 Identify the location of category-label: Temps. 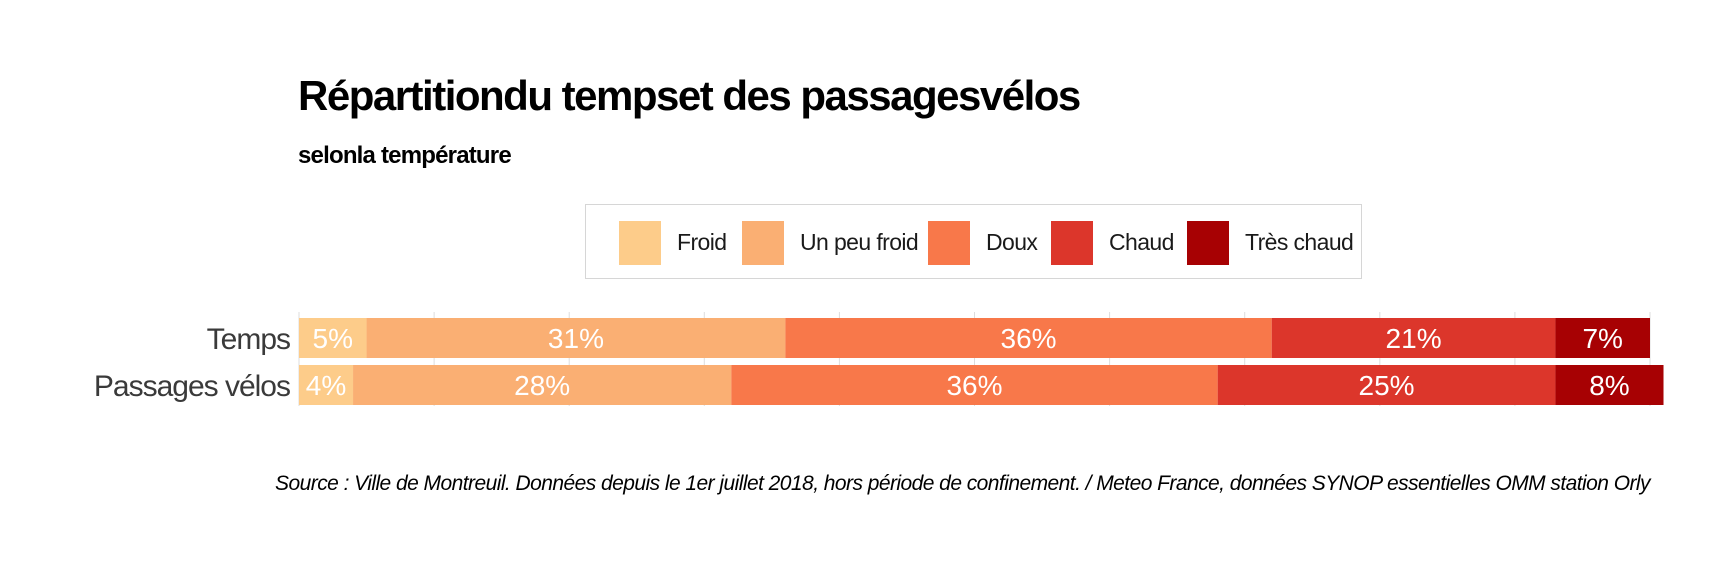
(248, 339).